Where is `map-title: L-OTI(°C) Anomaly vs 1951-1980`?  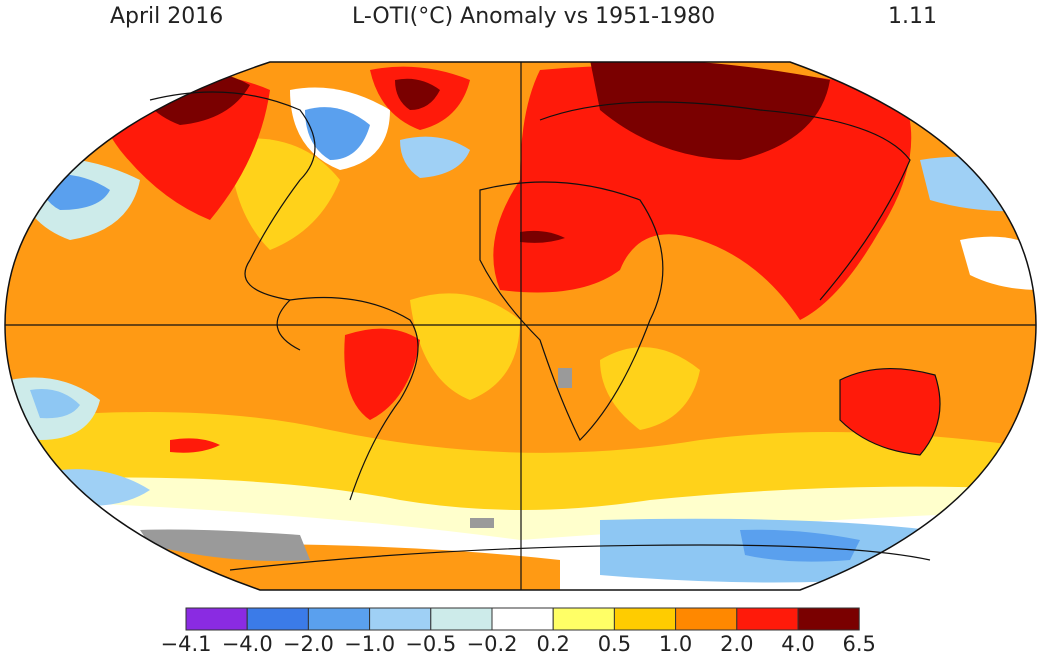
map-title: L-OTI(°C) Anomaly vs 1951-1980 is located at coordinates (534, 16).